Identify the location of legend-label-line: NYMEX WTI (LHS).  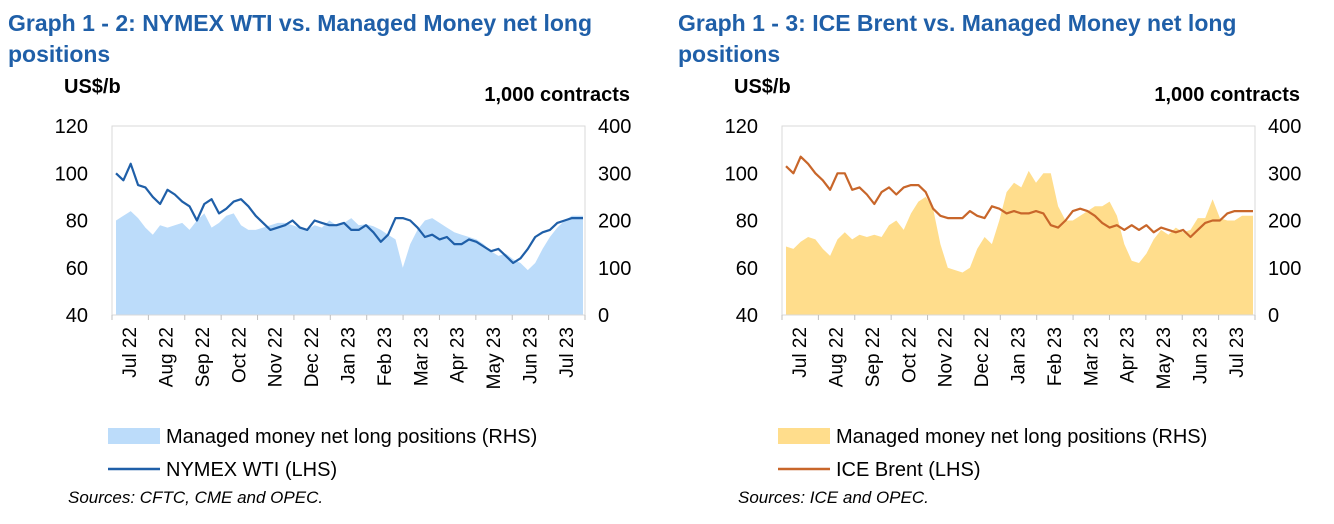
(251, 470).